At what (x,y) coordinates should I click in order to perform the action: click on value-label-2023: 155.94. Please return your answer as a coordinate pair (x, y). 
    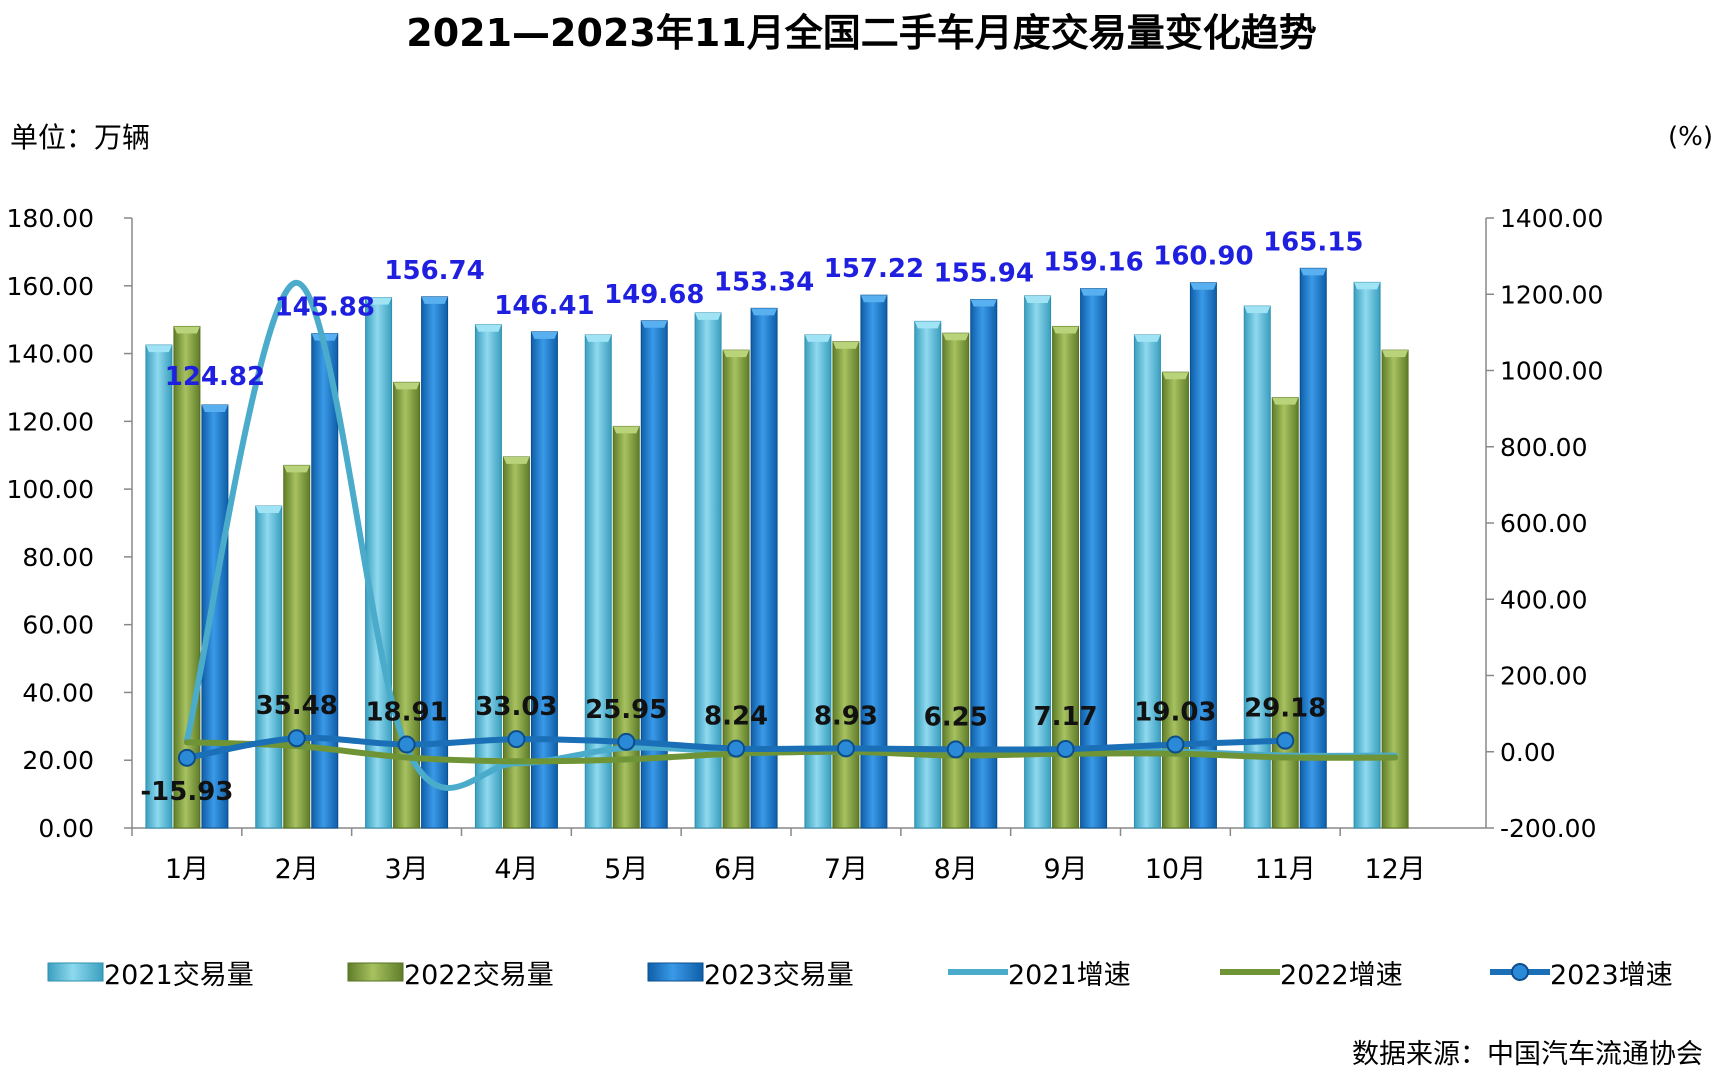
    Looking at the image, I should click on (984, 274).